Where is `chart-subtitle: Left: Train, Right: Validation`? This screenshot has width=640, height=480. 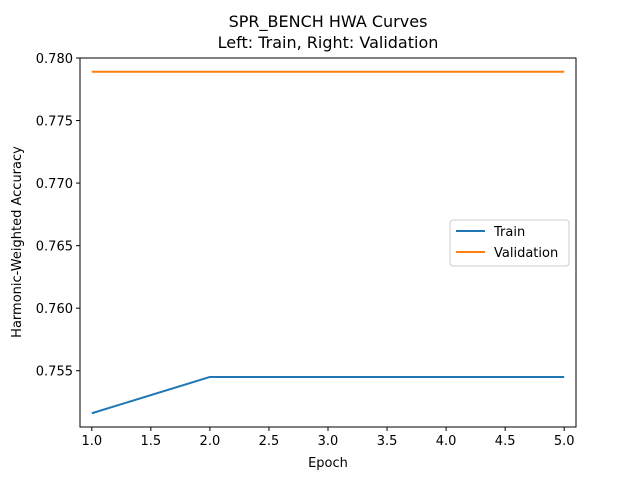 chart-subtitle: Left: Train, Right: Validation is located at coordinates (328, 42).